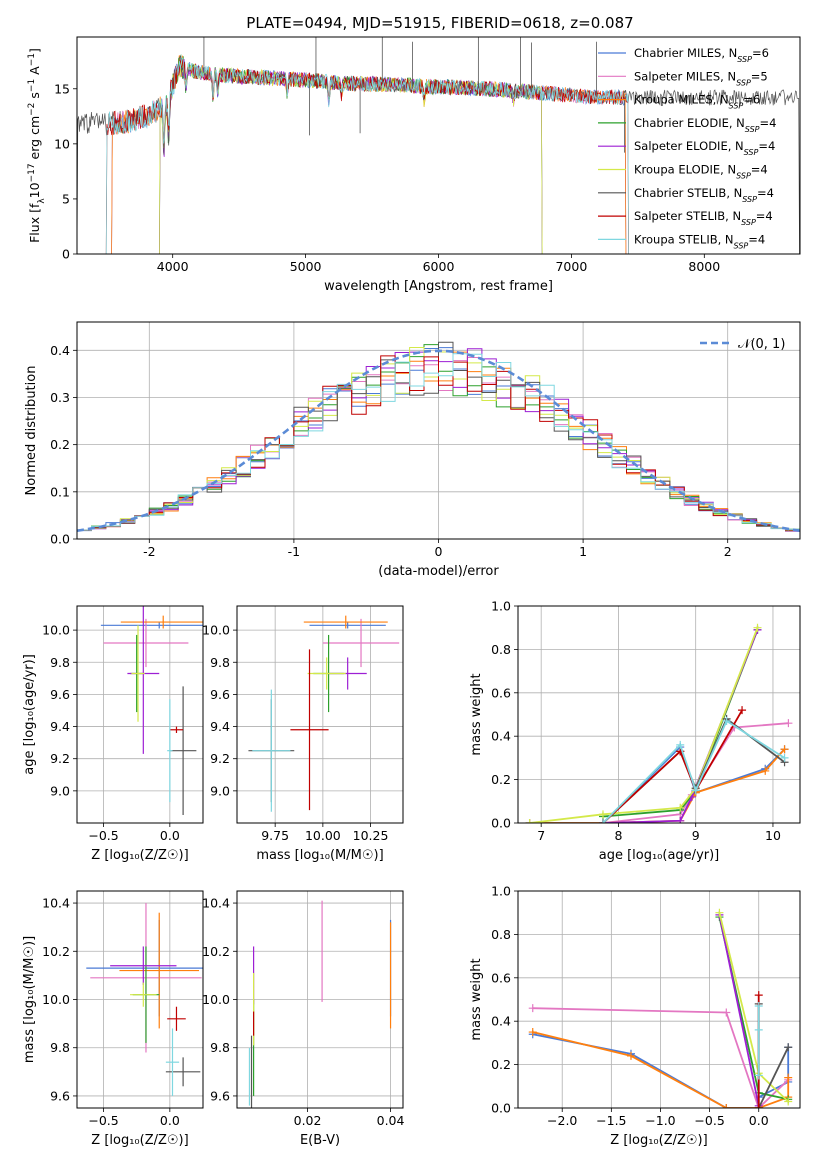 The image size is (819, 1170). I want to click on mass_vs_Z-frame, so click(140, 999).